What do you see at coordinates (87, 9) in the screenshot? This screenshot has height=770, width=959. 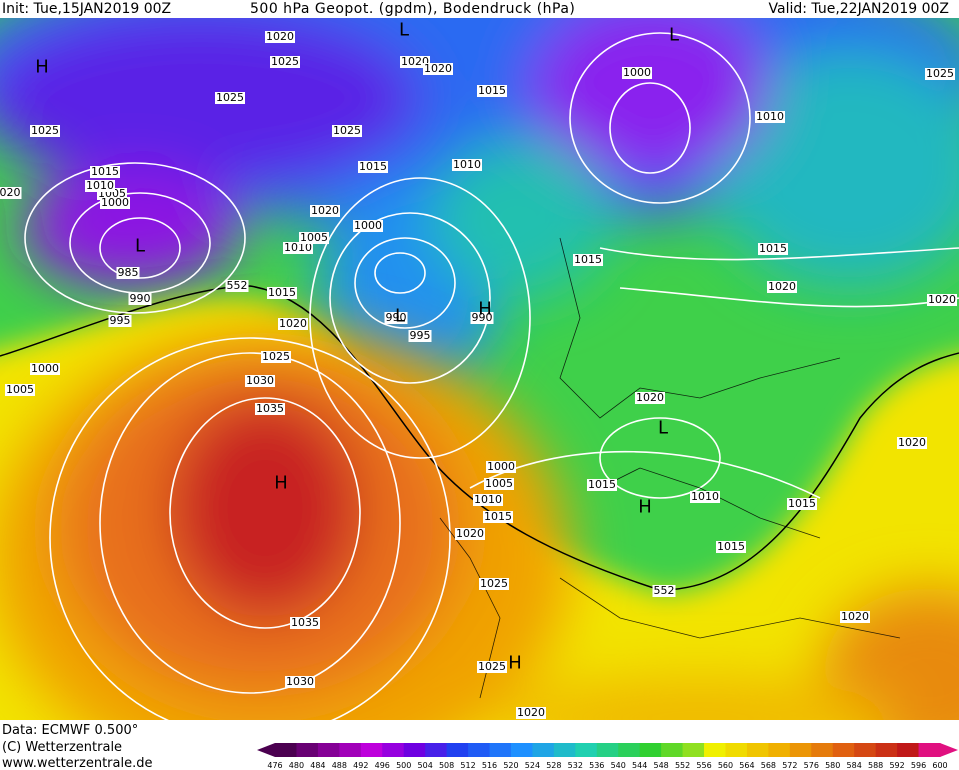 I see `init-time: Init: Tue,15JAN2019 00Z` at bounding box center [87, 9].